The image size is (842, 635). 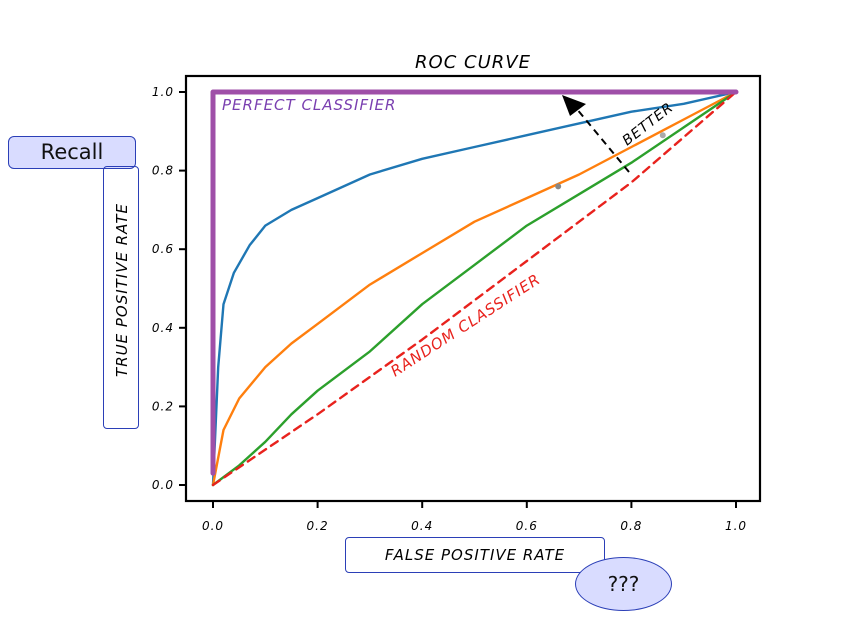 What do you see at coordinates (473, 62) in the screenshot?
I see `chart-title: ROC CURVE` at bounding box center [473, 62].